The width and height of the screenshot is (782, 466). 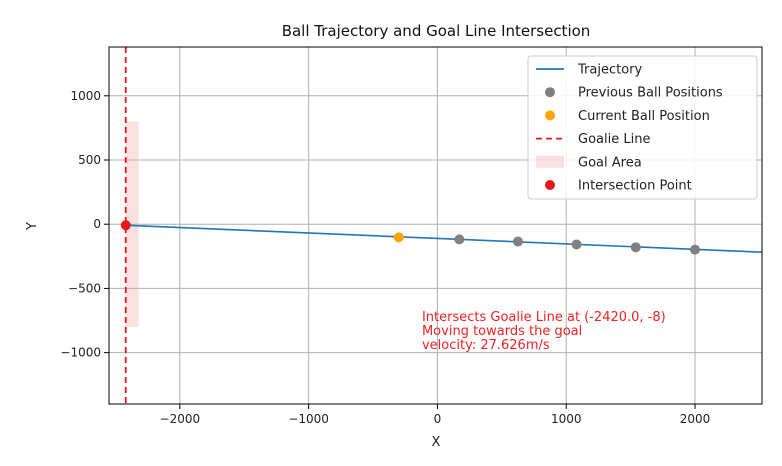 What do you see at coordinates (85, 96) in the screenshot?
I see `y-tick-label: 1000` at bounding box center [85, 96].